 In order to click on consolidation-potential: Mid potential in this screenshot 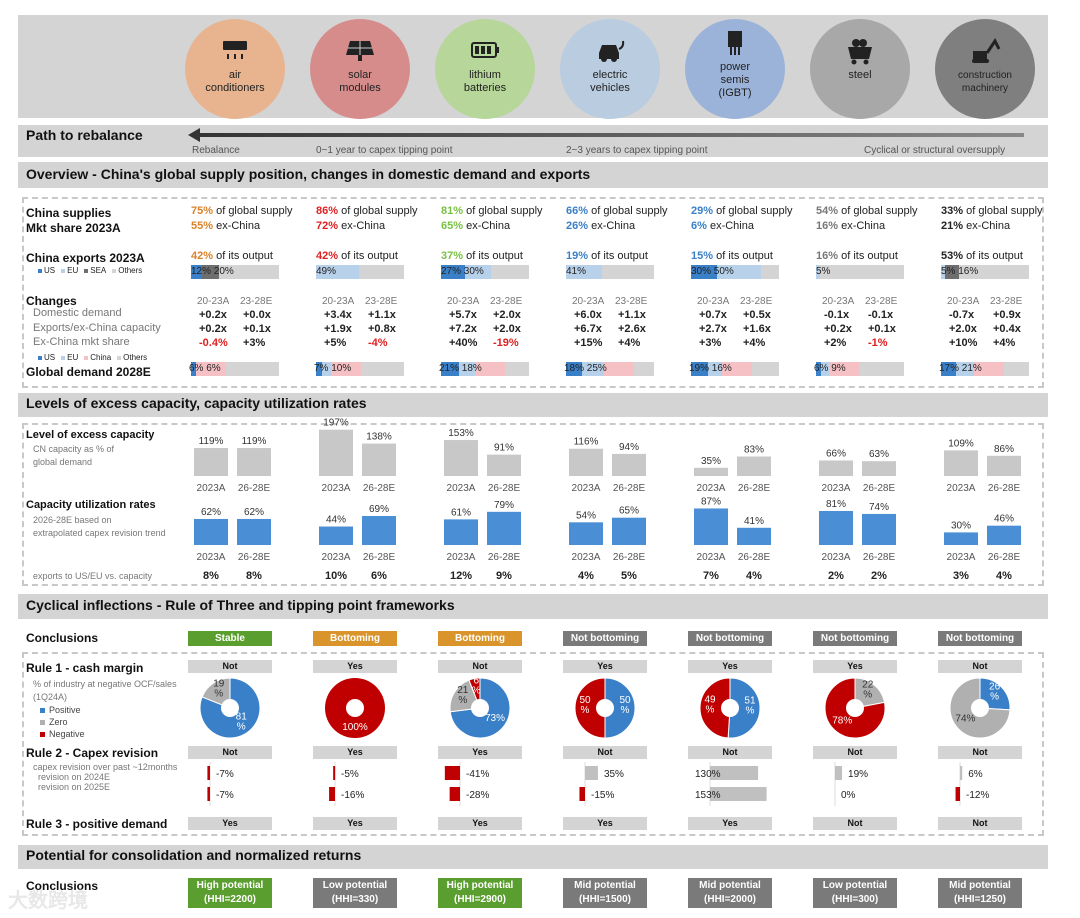, I will do `click(605, 885)`.